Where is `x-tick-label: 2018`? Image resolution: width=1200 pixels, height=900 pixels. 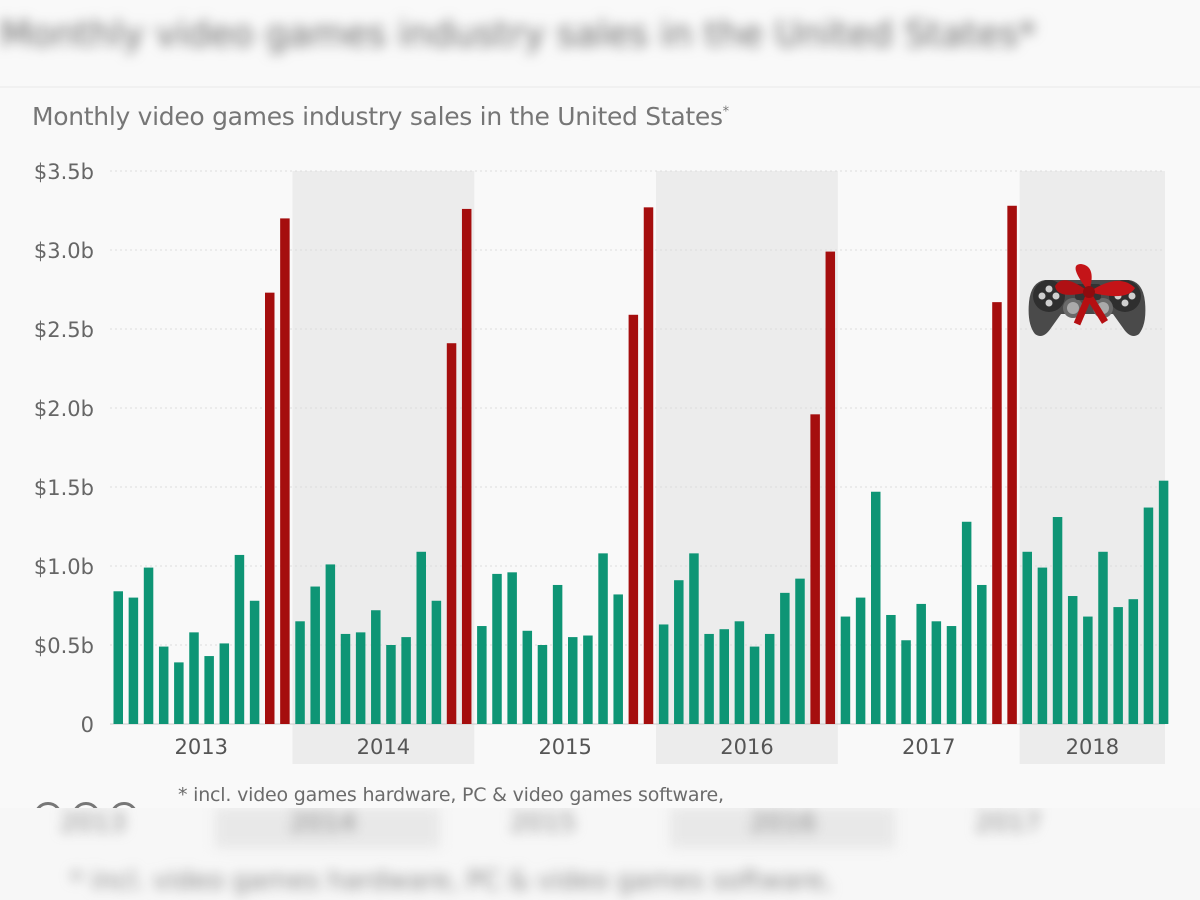
x-tick-label: 2018 is located at coordinates (1092, 747).